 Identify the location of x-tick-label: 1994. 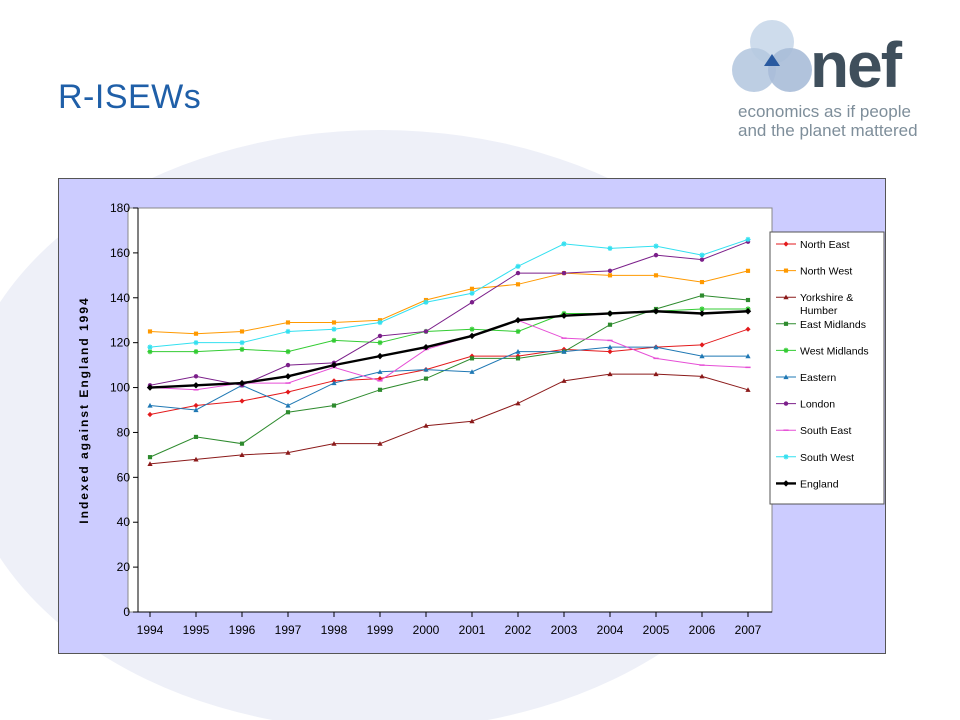
(150, 630).